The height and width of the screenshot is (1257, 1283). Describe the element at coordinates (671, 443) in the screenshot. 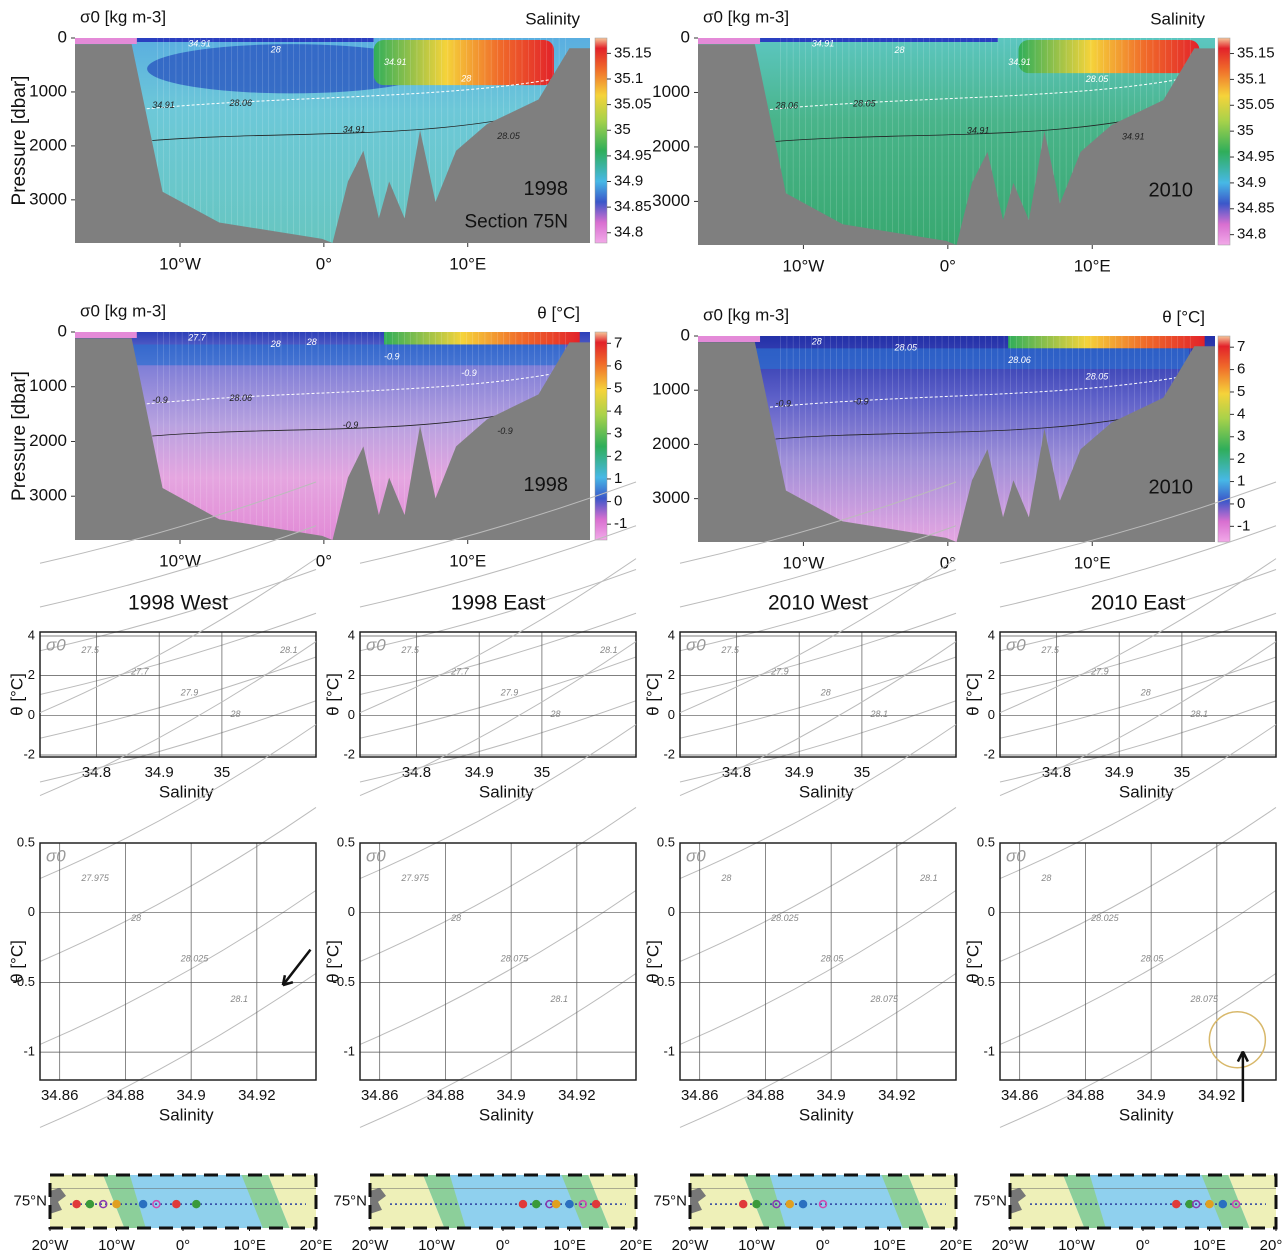

I see `y-tick-label: 2000` at that location.